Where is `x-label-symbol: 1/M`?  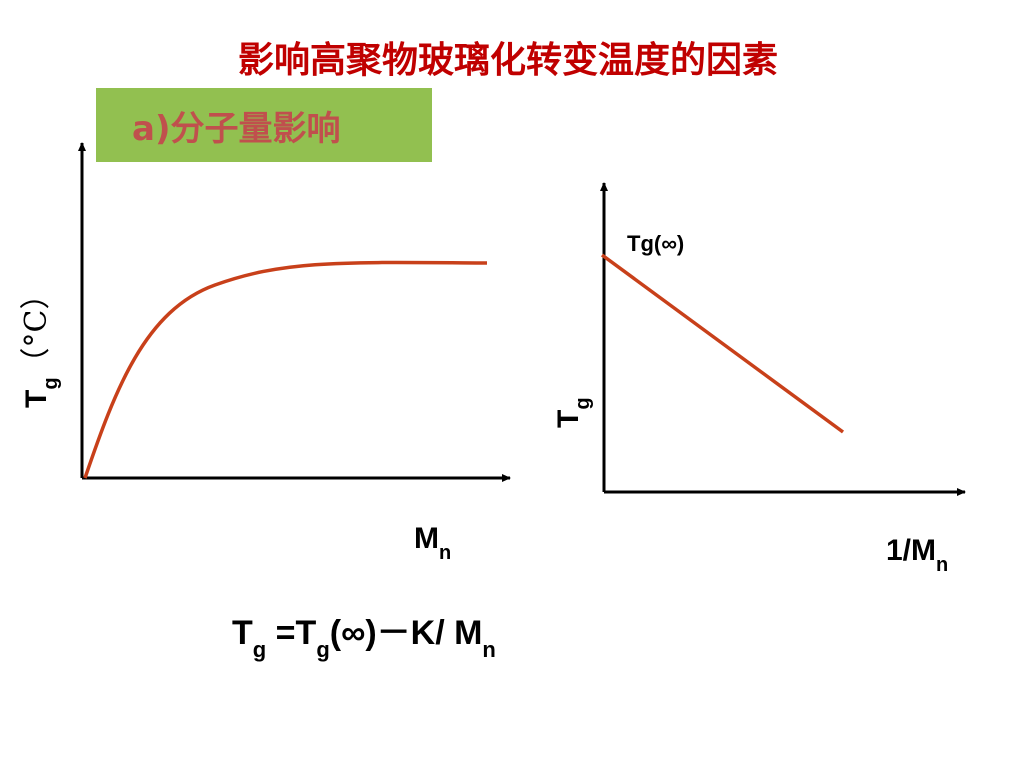 x-label-symbol: 1/M is located at coordinates (911, 550).